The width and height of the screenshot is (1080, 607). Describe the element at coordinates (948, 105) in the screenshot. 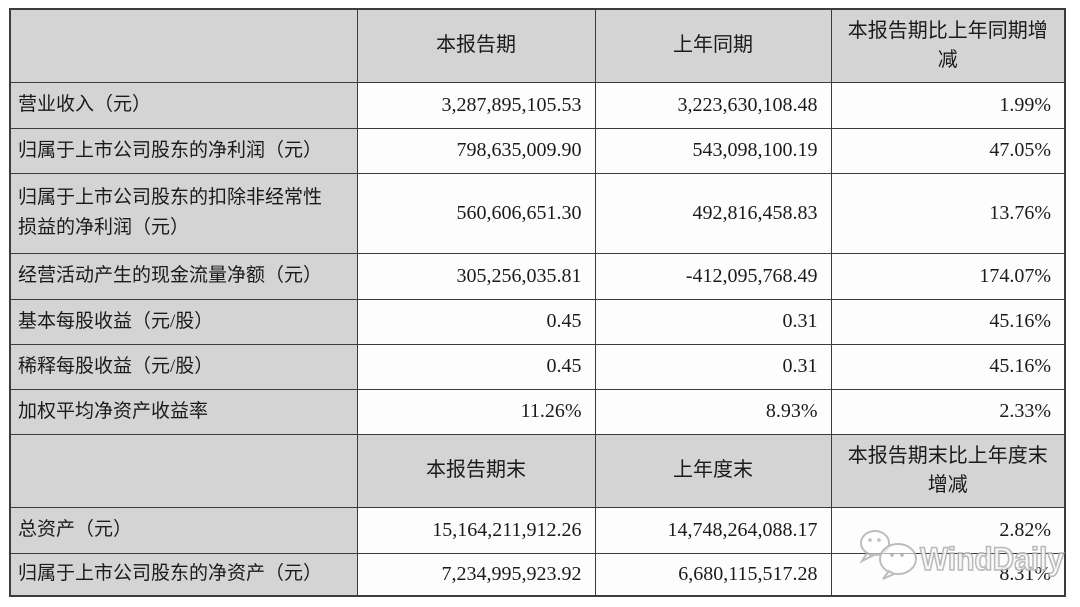

I see `change-cell: 1.99%` at that location.